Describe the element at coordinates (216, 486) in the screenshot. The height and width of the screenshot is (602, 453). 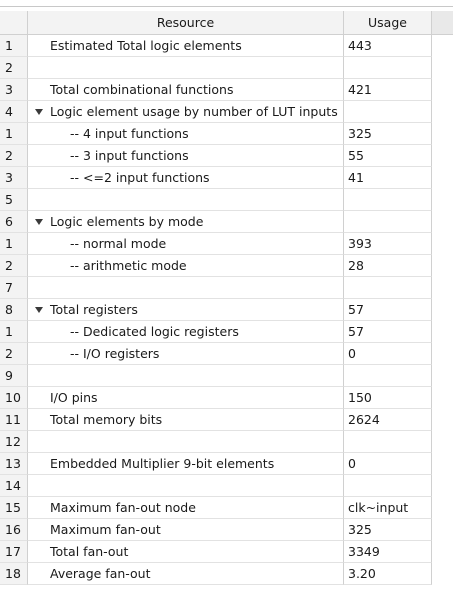
I see `table-row: 14` at that location.